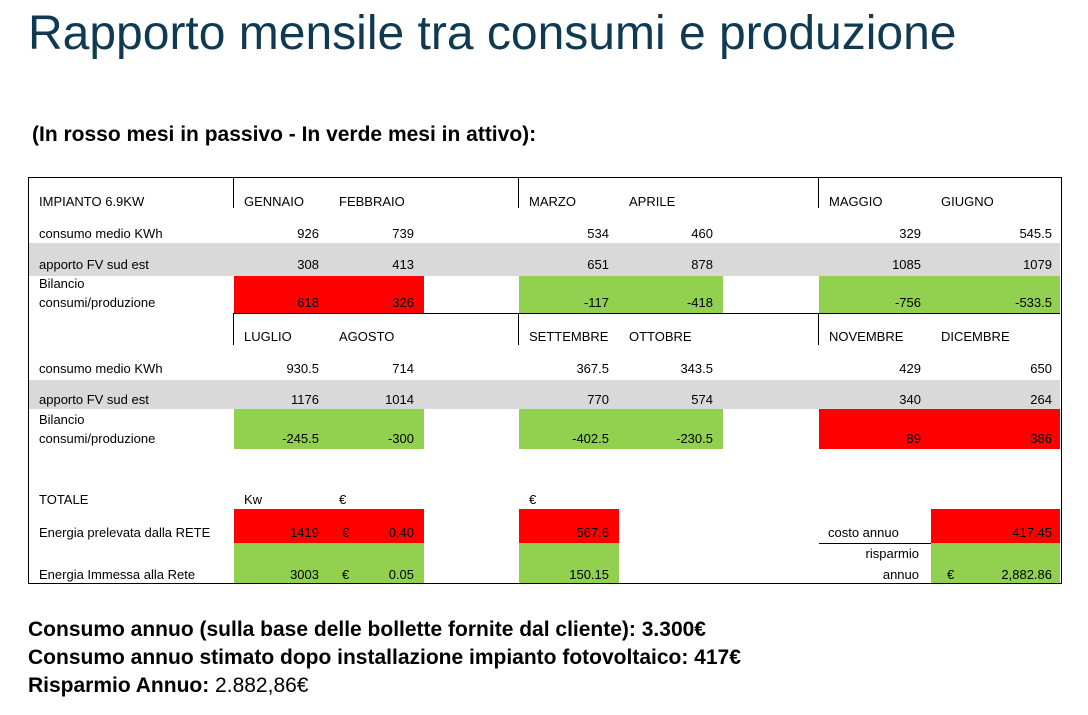 The width and height of the screenshot is (1088, 715). Describe the element at coordinates (97, 438) in the screenshot. I see `row-label-balance-bottom-2: consumi/produzione` at that location.